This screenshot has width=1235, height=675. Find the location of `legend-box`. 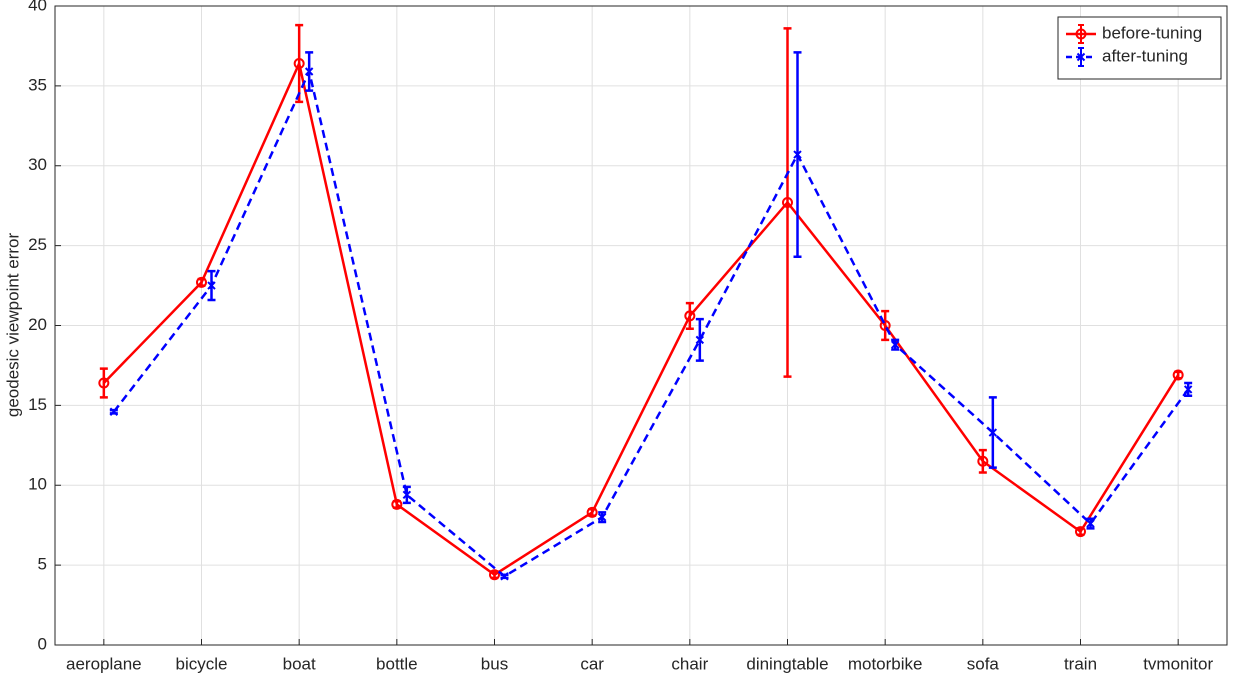

legend-box is located at coordinates (1139, 48).